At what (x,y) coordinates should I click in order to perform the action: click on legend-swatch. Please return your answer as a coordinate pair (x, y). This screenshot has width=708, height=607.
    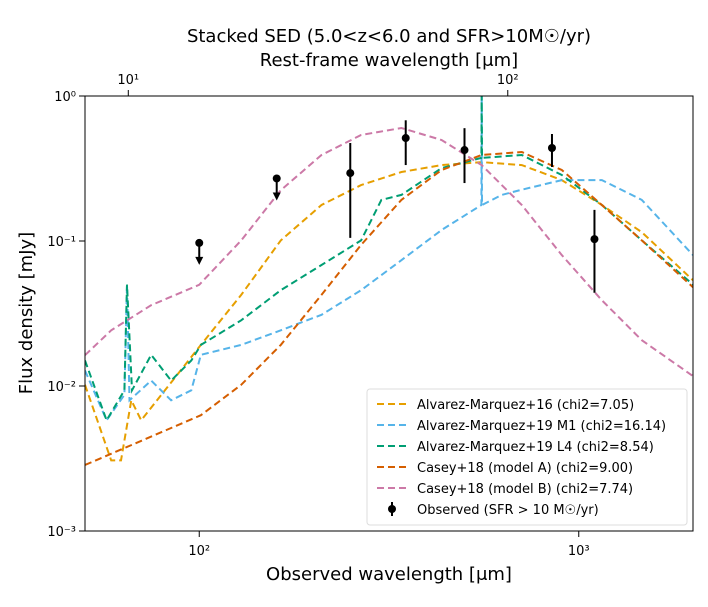
    Looking at the image, I should click on (392, 509).